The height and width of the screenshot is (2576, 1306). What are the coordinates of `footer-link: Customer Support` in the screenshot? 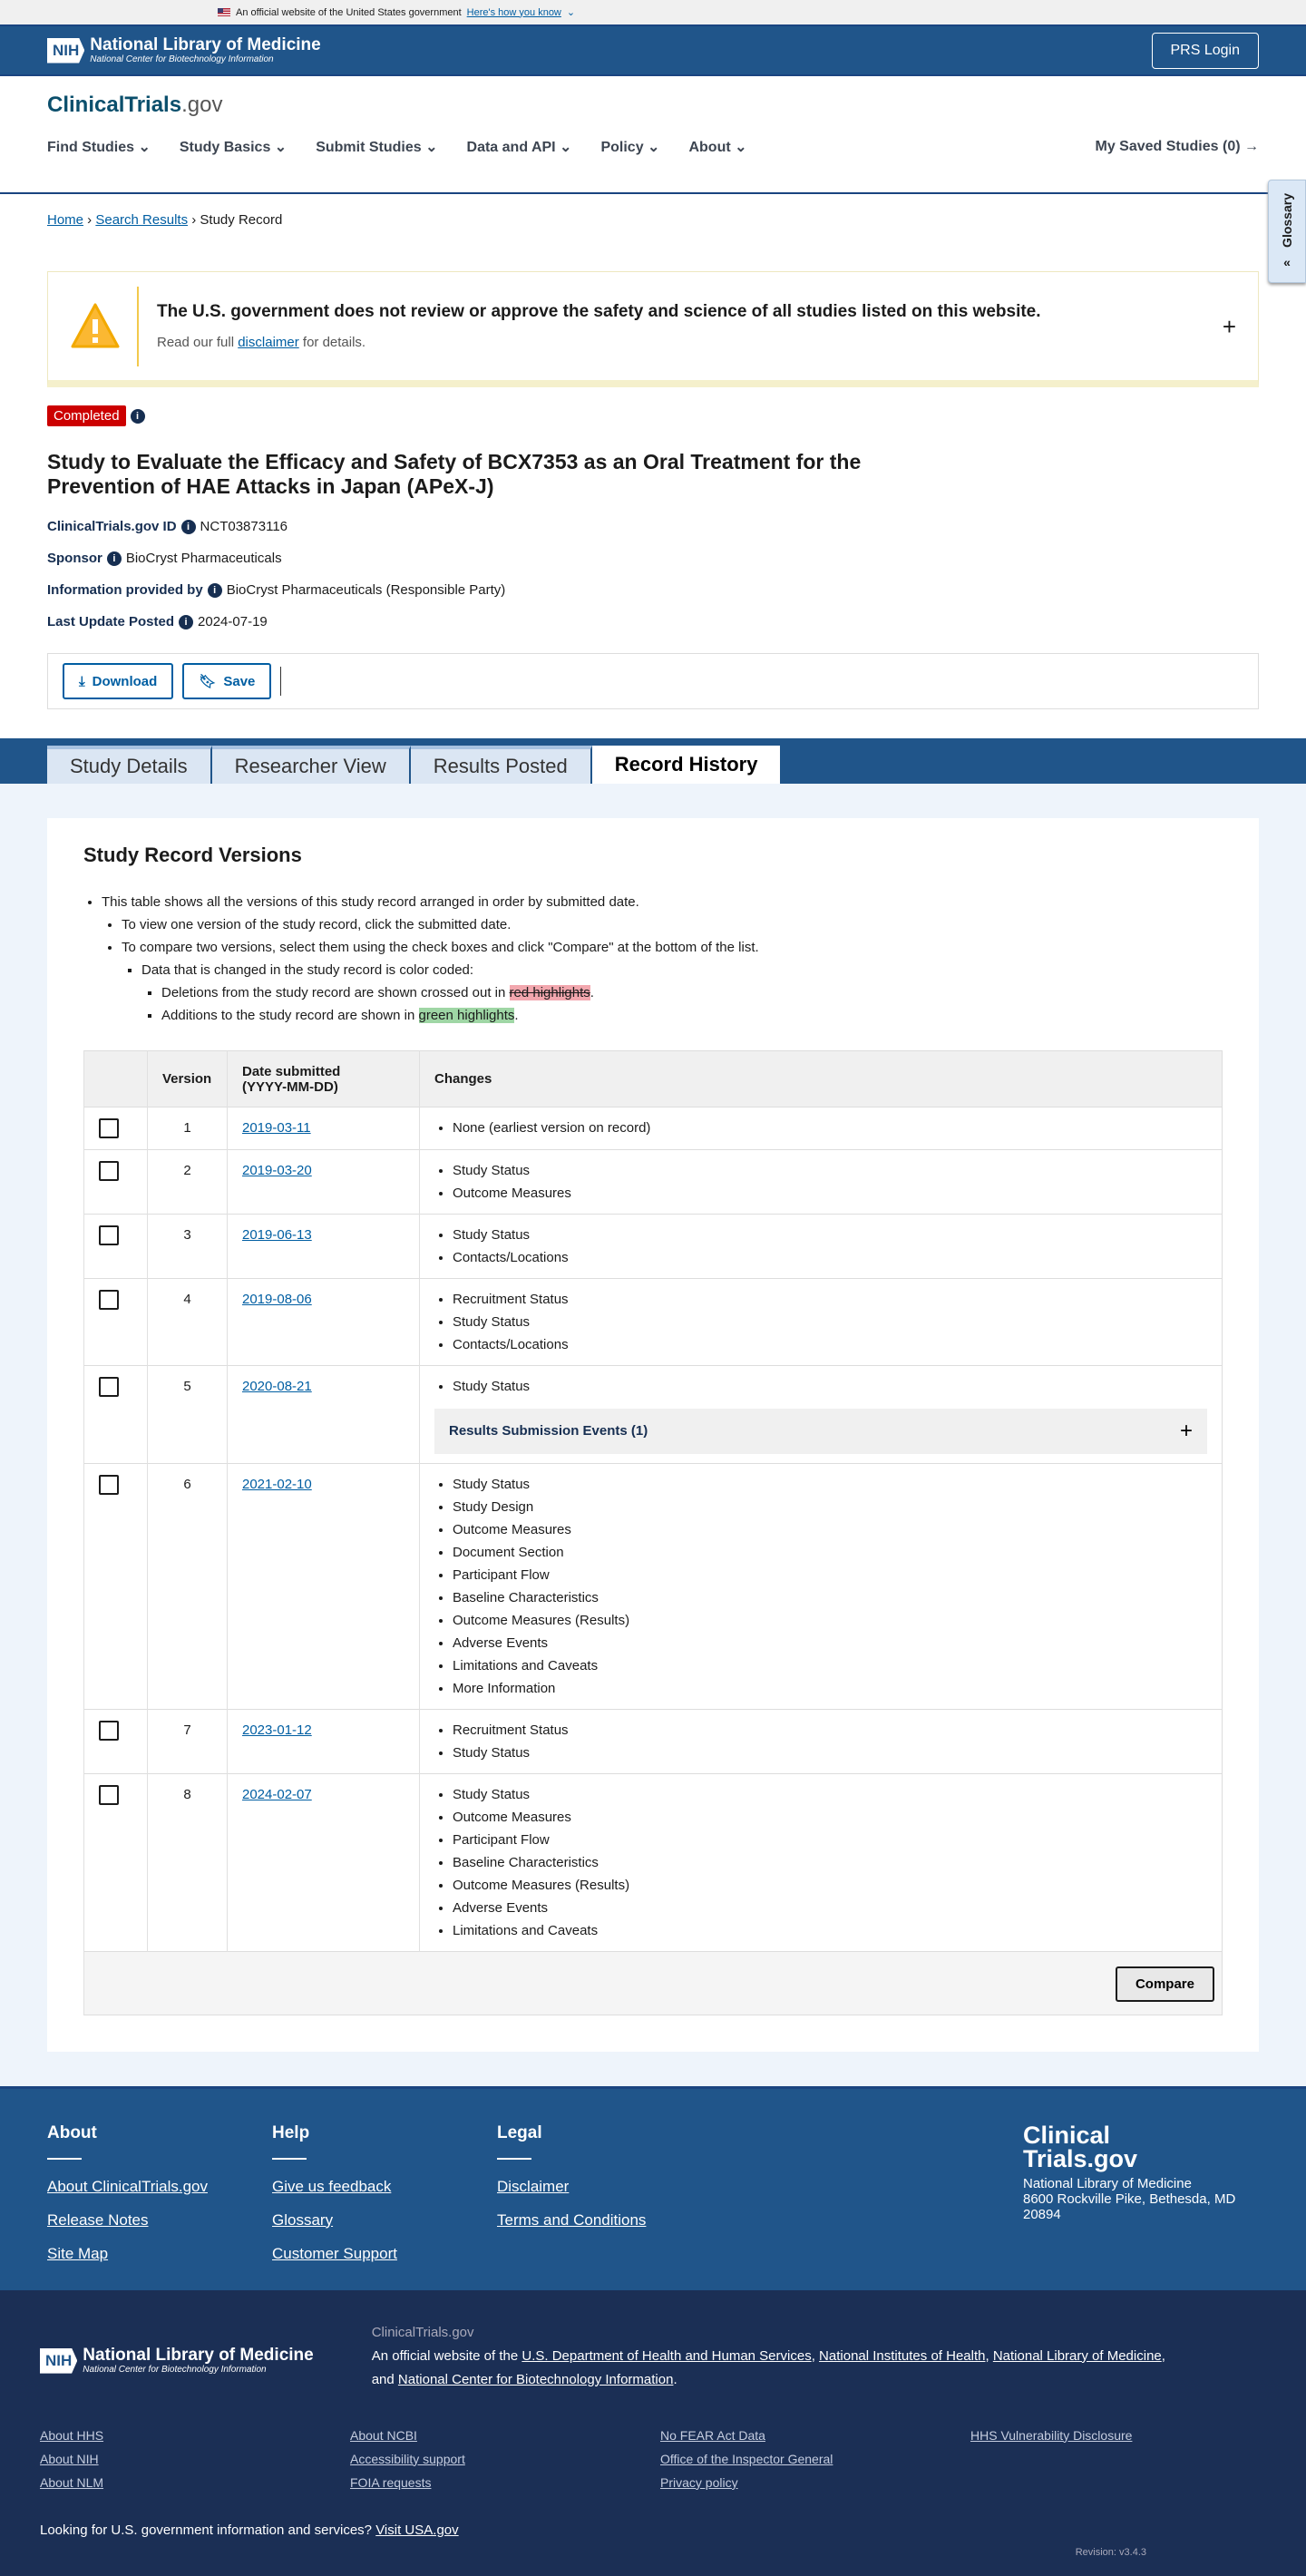 It's located at (334, 2253).